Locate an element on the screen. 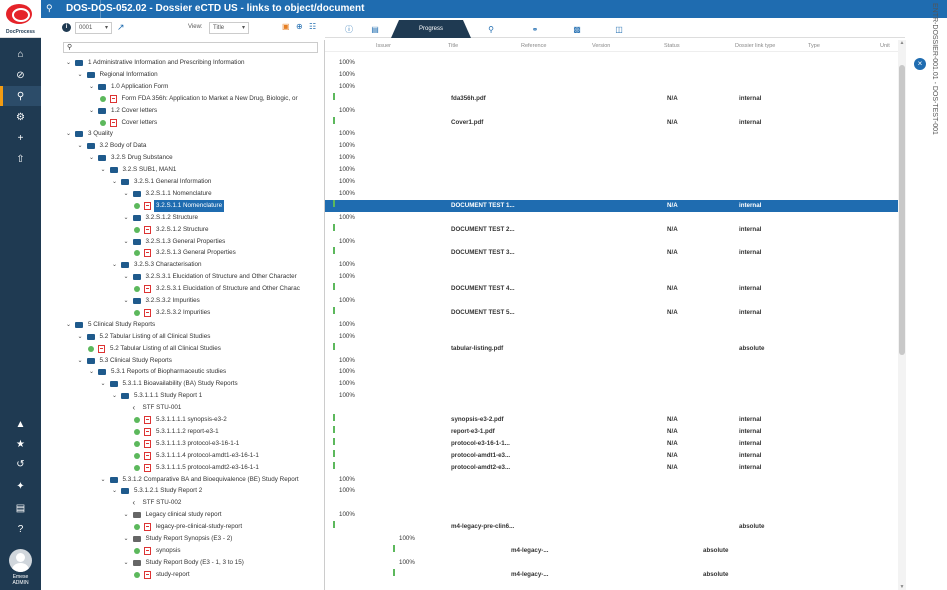  close-panel-icon: × is located at coordinates (920, 64).